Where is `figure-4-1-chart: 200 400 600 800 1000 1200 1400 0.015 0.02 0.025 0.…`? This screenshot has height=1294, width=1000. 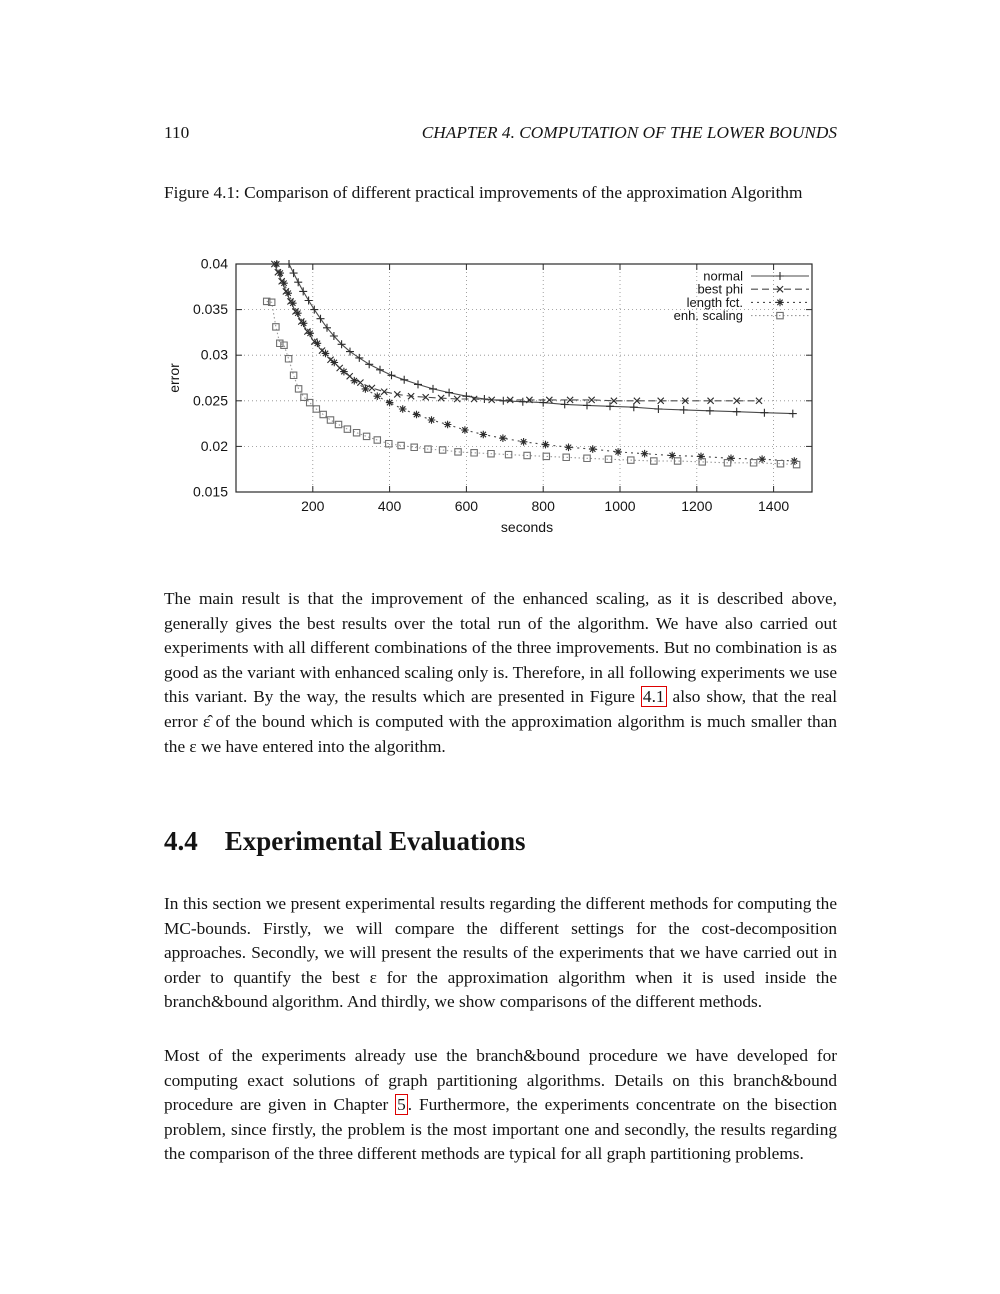
figure-4-1-chart: 200 400 600 800 1000 1200 1400 0.015 0.02 0.025 0.… is located at coordinates (489, 395).